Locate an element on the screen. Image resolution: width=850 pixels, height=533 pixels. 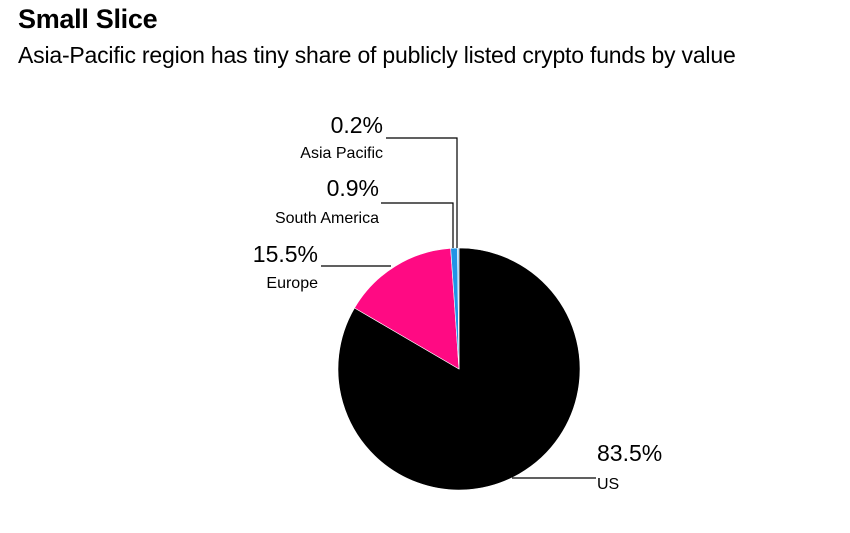
chart-title: Small Slice is located at coordinates (88, 19).